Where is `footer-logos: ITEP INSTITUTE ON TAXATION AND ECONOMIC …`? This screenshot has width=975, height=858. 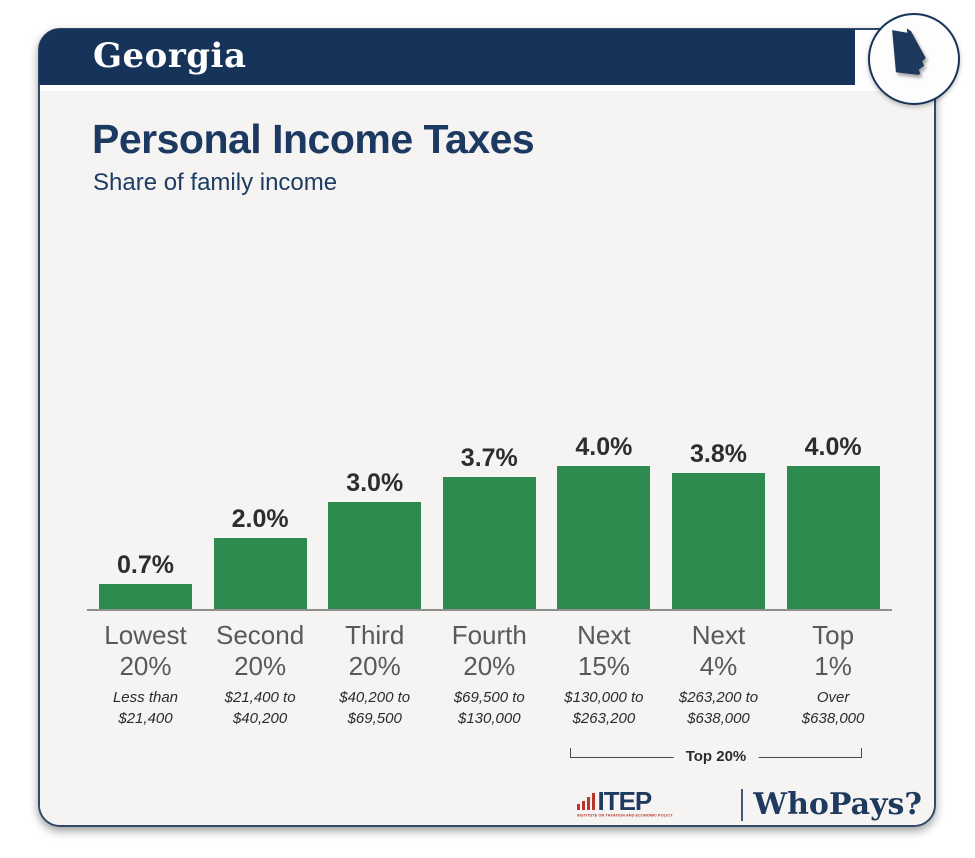 footer-logos: ITEP INSTITUTE ON TAXATION AND ECONOMIC … is located at coordinates (749, 804).